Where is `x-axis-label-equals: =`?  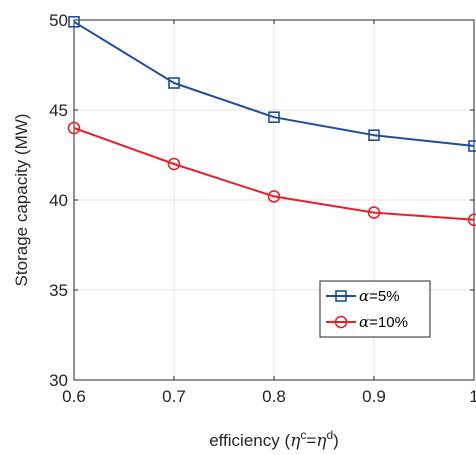 x-axis-label-equals: = is located at coordinates (311, 440).